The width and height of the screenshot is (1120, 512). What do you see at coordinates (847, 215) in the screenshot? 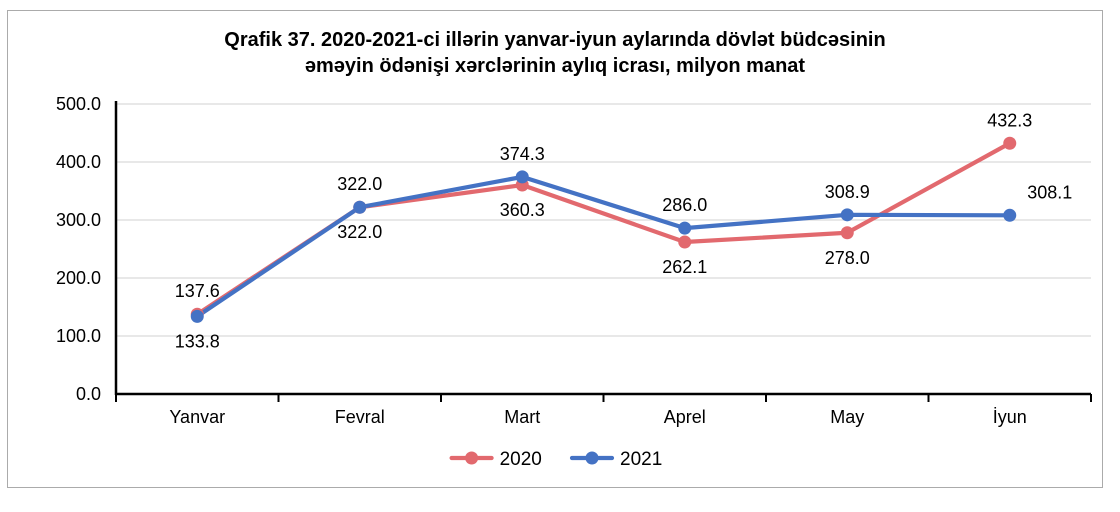
I see `data-point-2021-may` at bounding box center [847, 215].